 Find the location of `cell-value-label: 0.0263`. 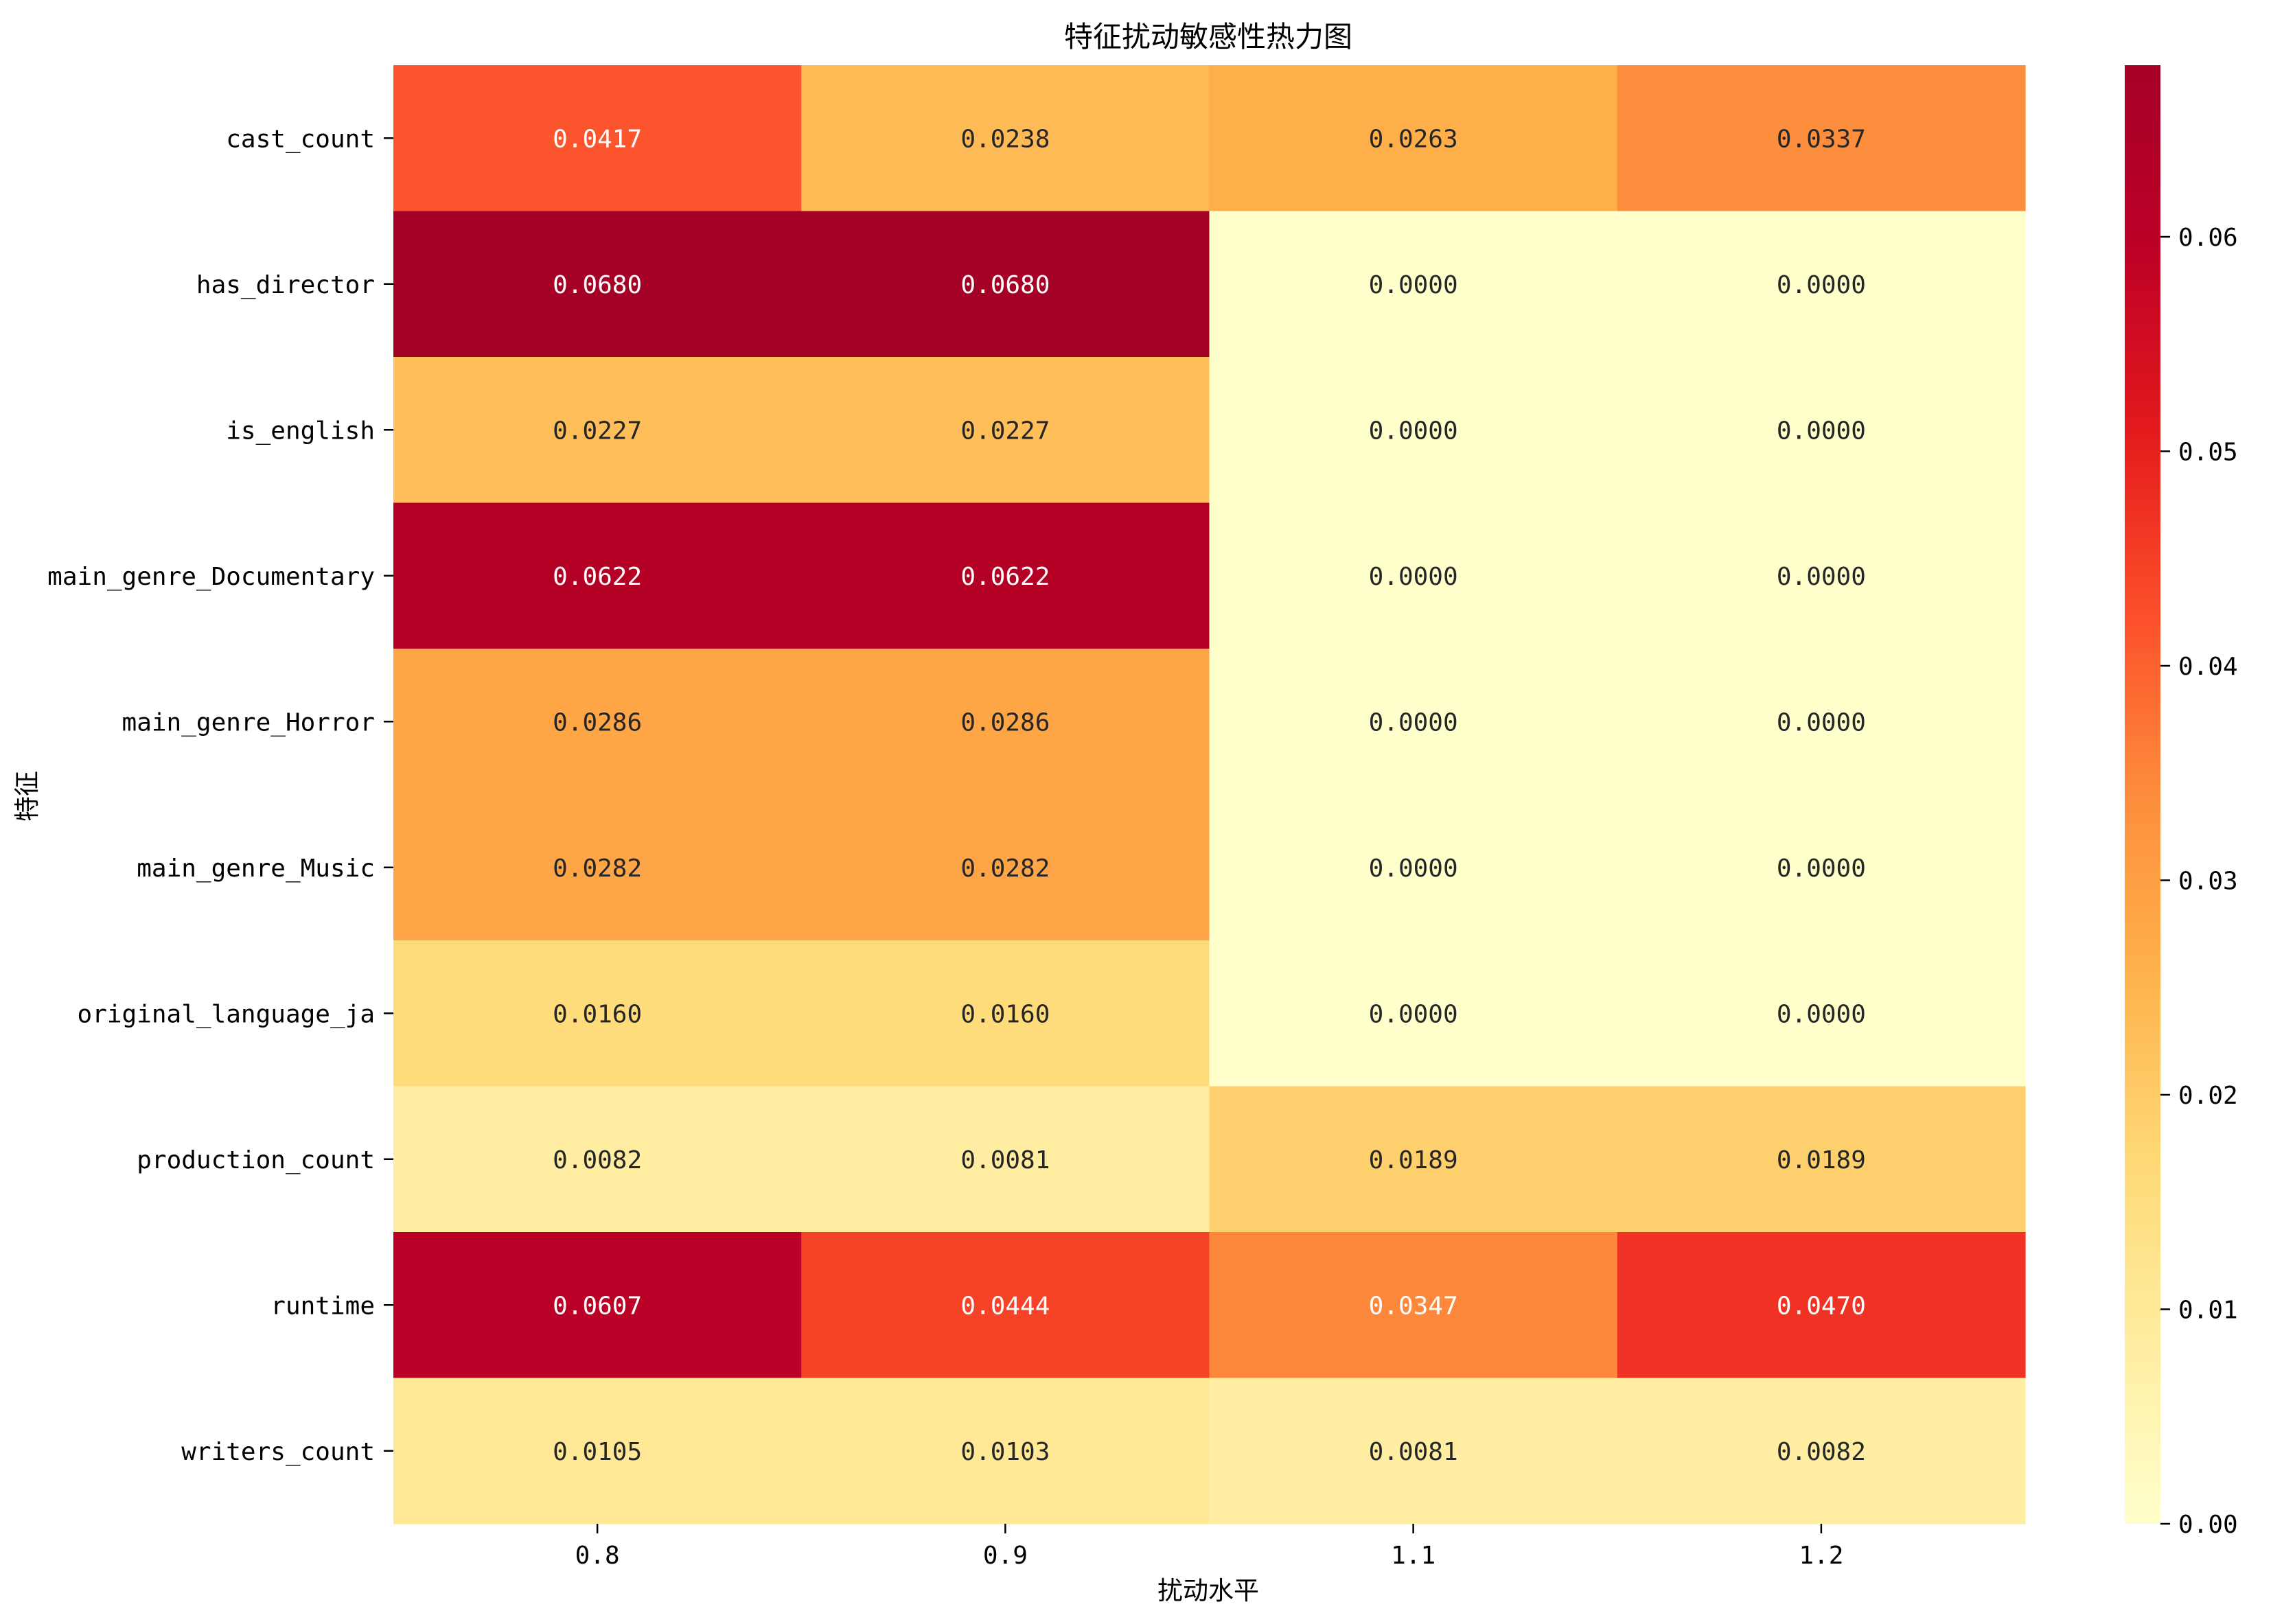

cell-value-label: 0.0263 is located at coordinates (1414, 139).